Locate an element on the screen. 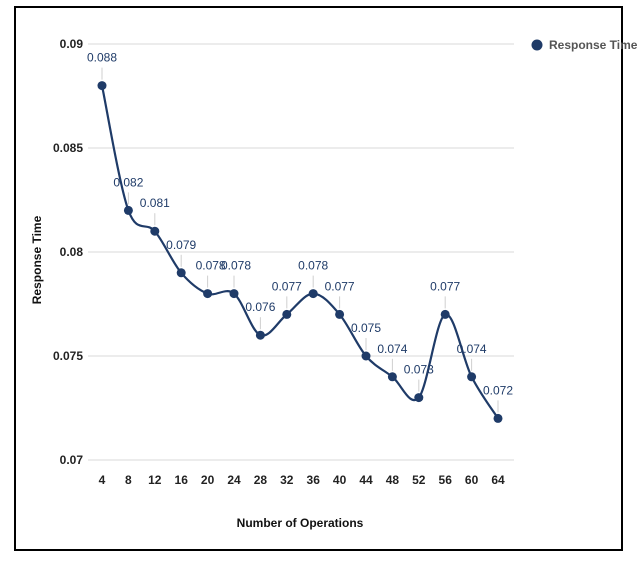  x-tick-label: 48 is located at coordinates (393, 480).